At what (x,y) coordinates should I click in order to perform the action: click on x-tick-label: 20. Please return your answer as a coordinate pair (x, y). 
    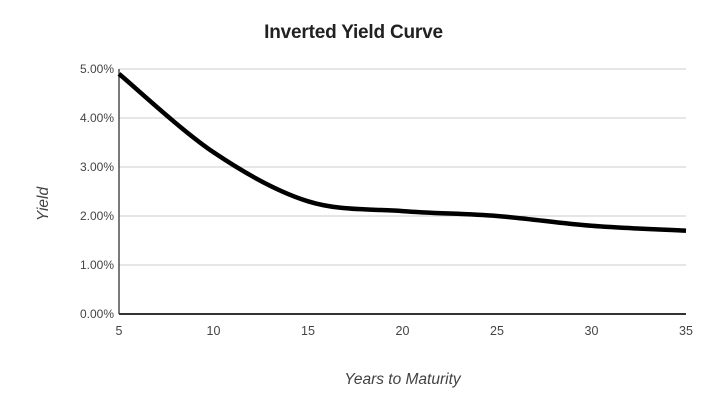
    Looking at the image, I should click on (402, 331).